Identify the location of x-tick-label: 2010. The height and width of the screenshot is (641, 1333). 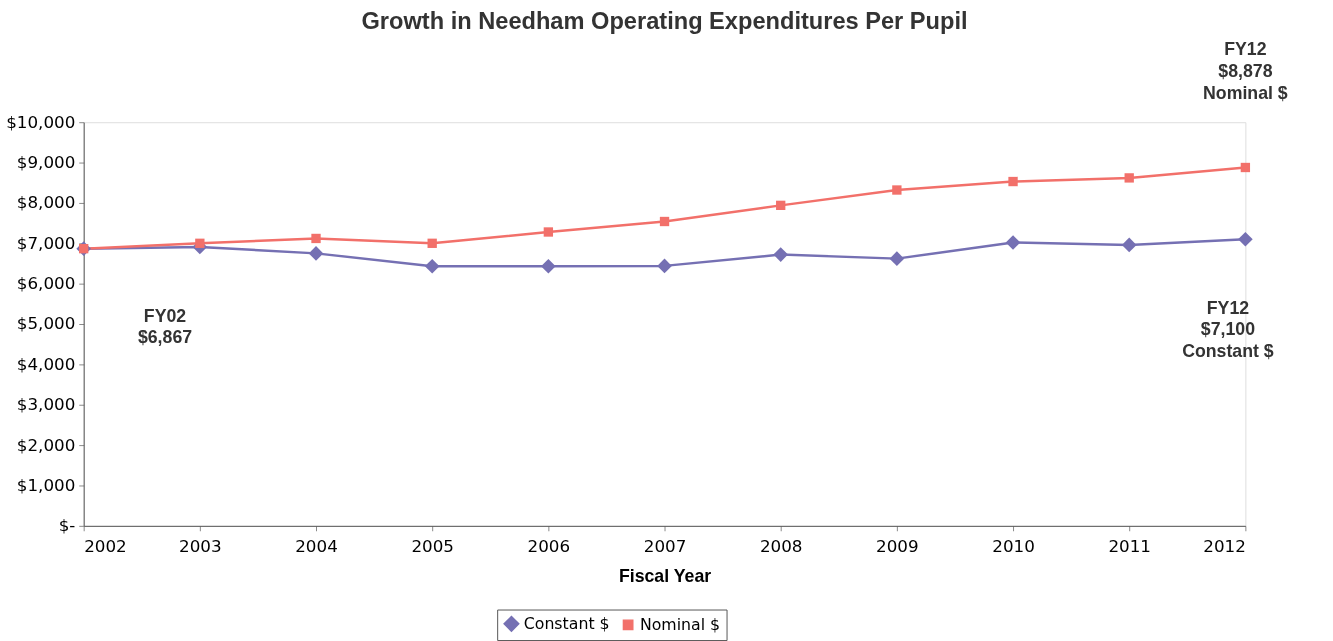
(1013, 545).